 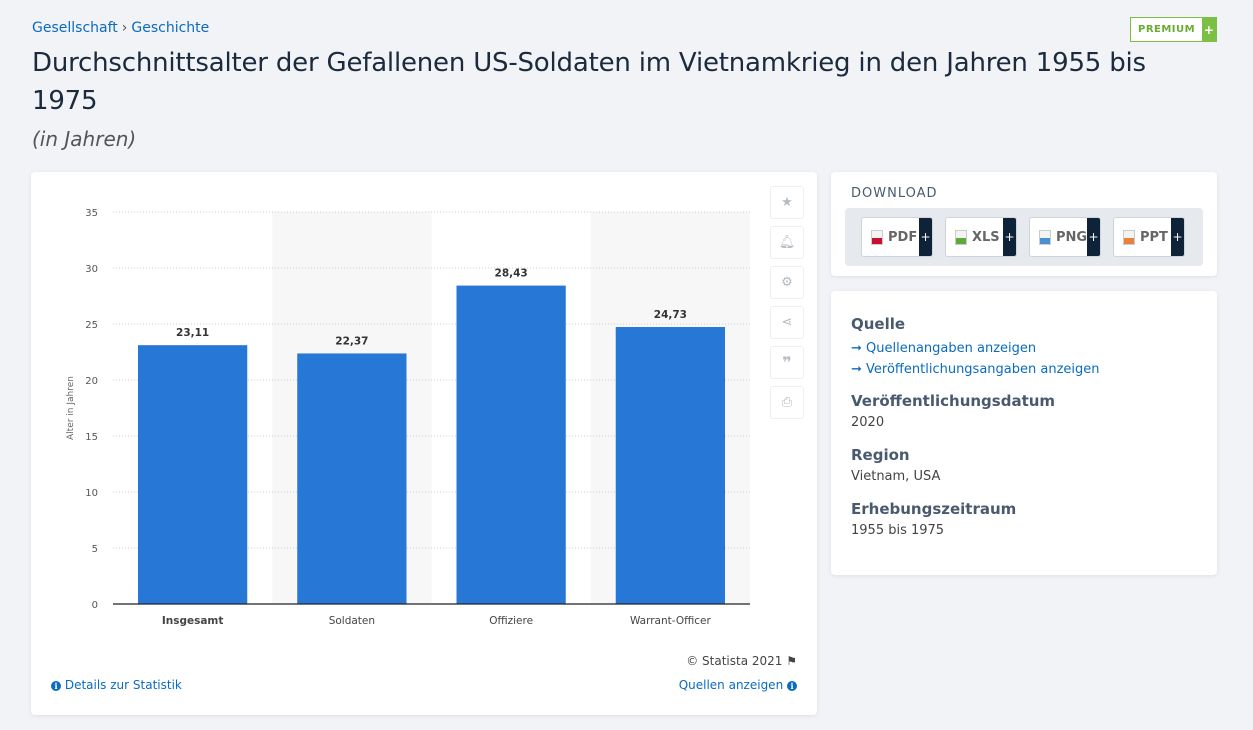 I want to click on details-label: Details zur Statistik, so click(x=123, y=685).